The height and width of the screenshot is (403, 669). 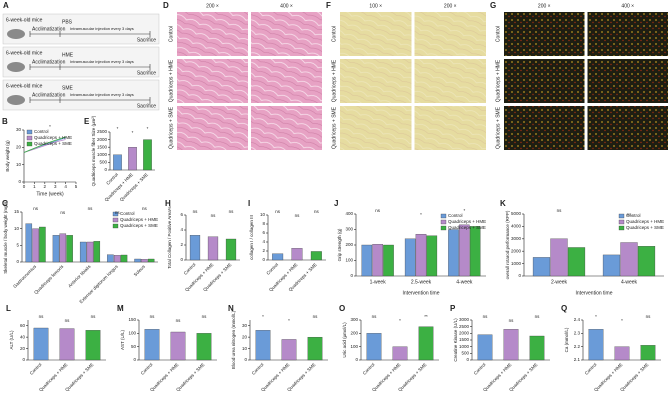 I want to click on y-tick-label: 4, so click(x=181, y=229).